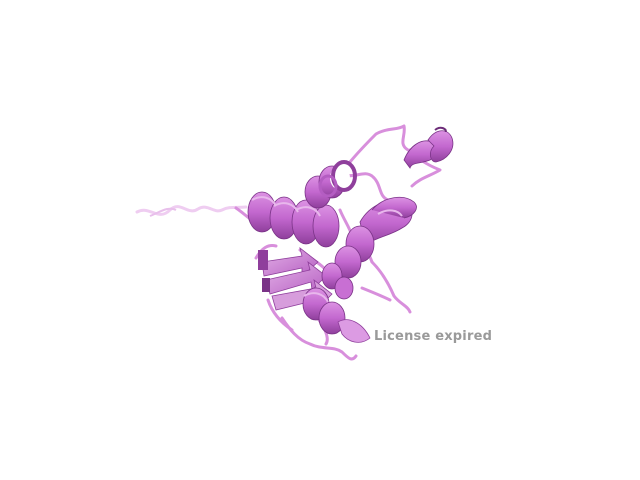 Image resolution: width=640 pixels, height=480 pixels. I want to click on helix-central-long, so click(293, 219).